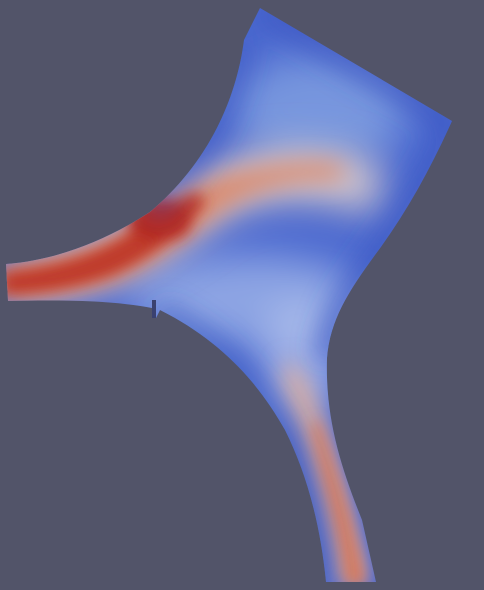  What do you see at coordinates (154, 309) in the screenshot?
I see `mesh-notch` at bounding box center [154, 309].